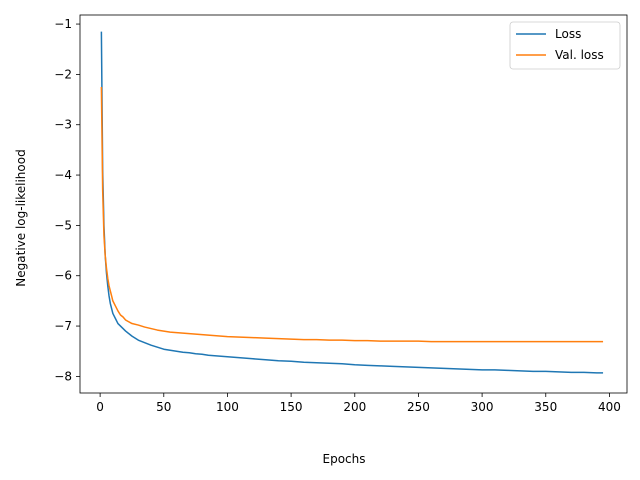 The height and width of the screenshot is (480, 640). What do you see at coordinates (568, 34) in the screenshot?
I see `legend-label-loss: Loss` at bounding box center [568, 34].